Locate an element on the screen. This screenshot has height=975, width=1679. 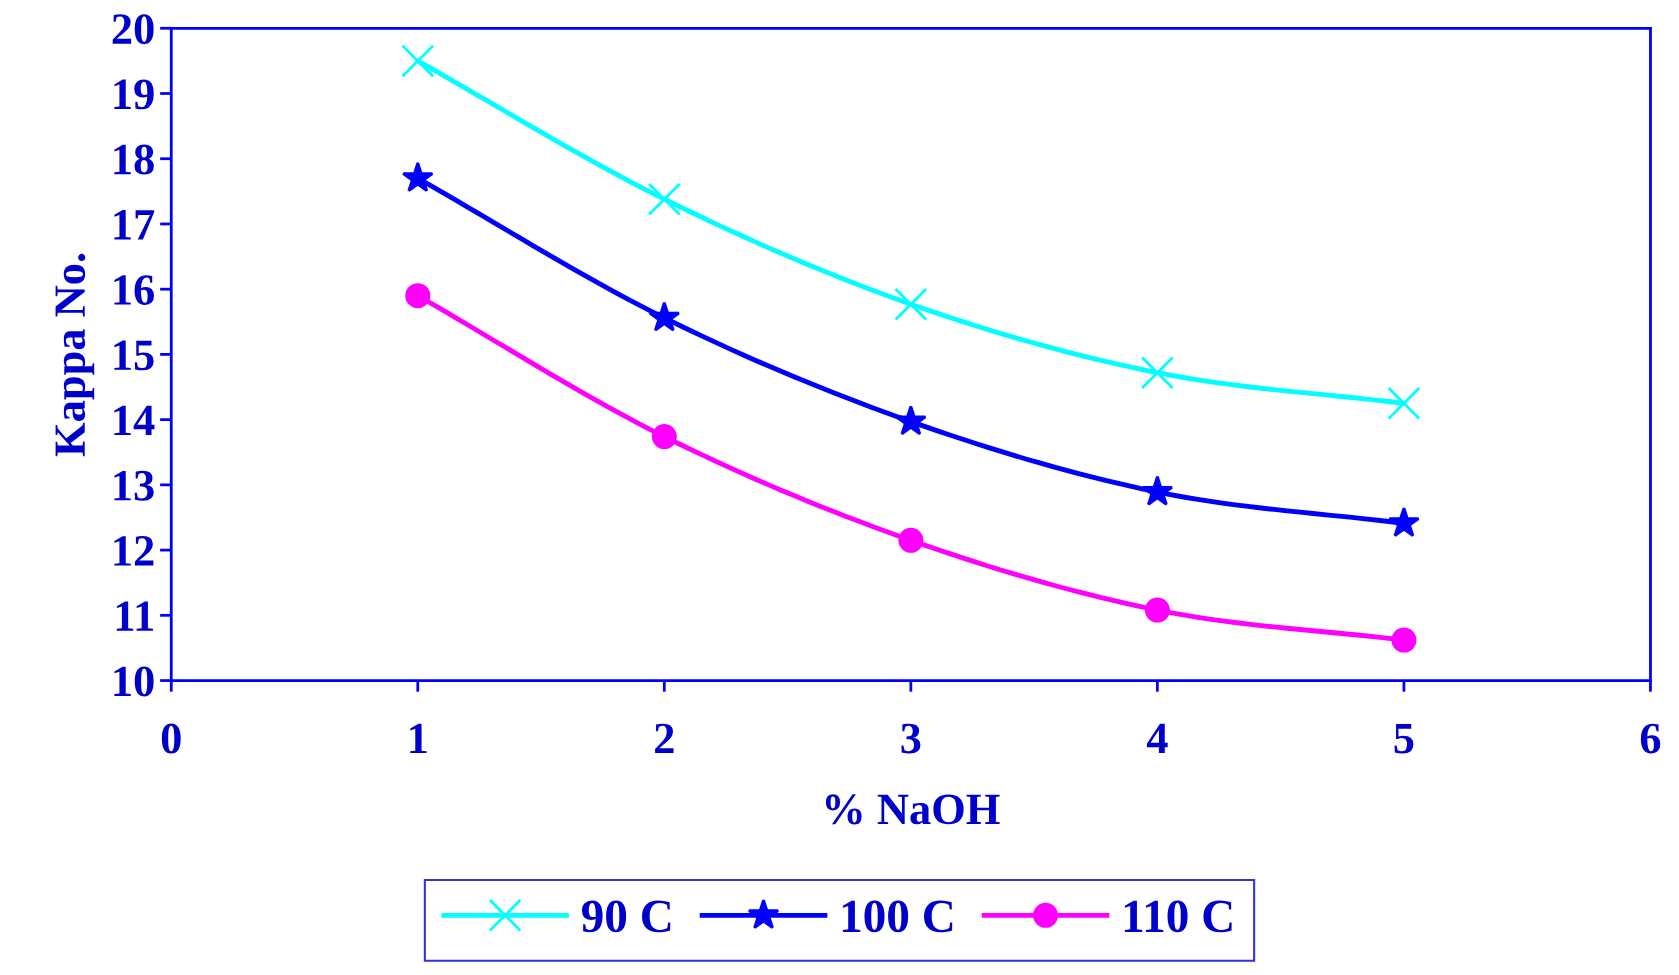
x-tick-label: 3 is located at coordinates (911, 738).